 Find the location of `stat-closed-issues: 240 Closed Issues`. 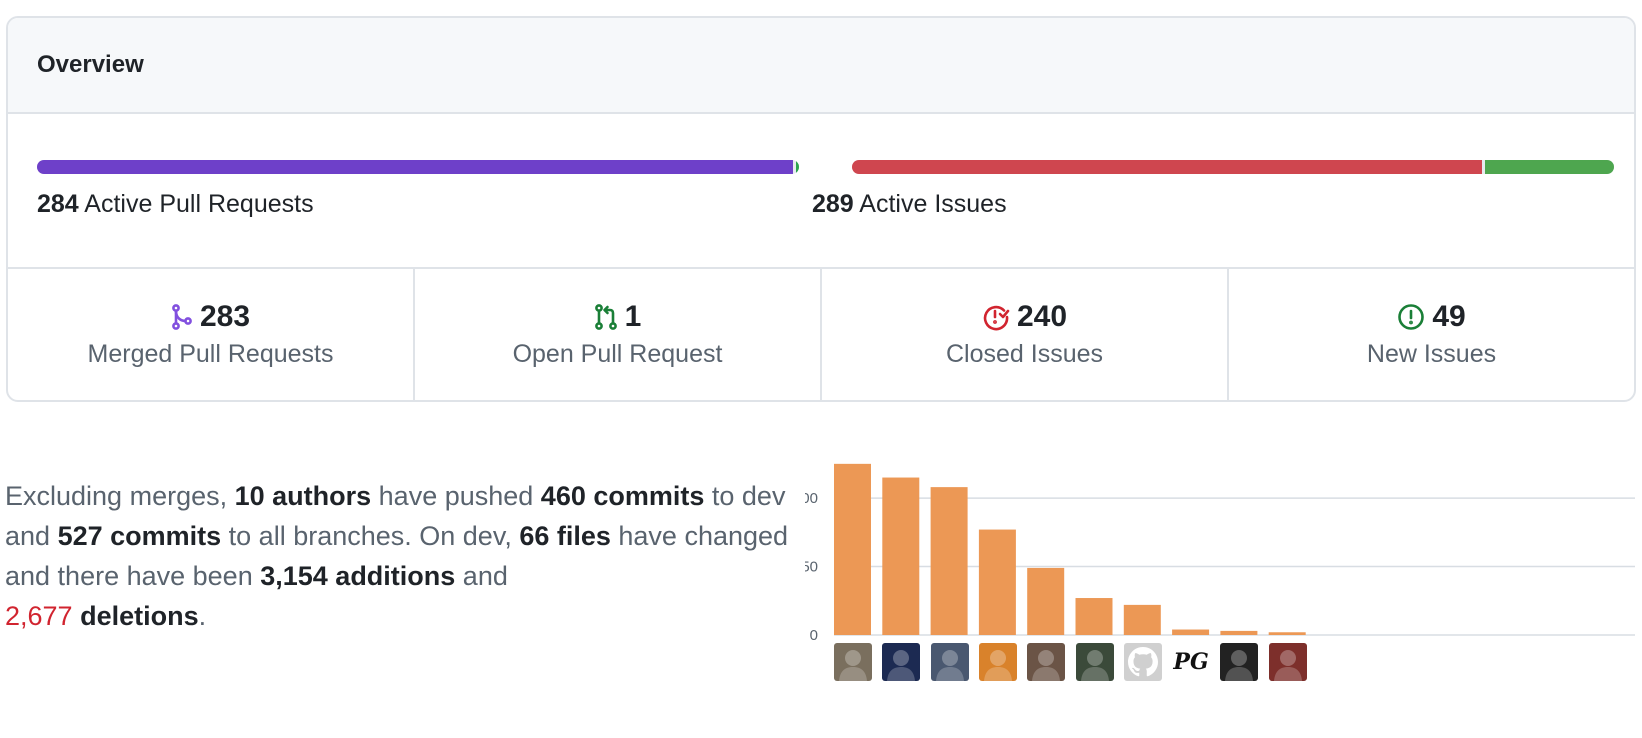

stat-closed-issues: 240 Closed Issues is located at coordinates (1025, 334).